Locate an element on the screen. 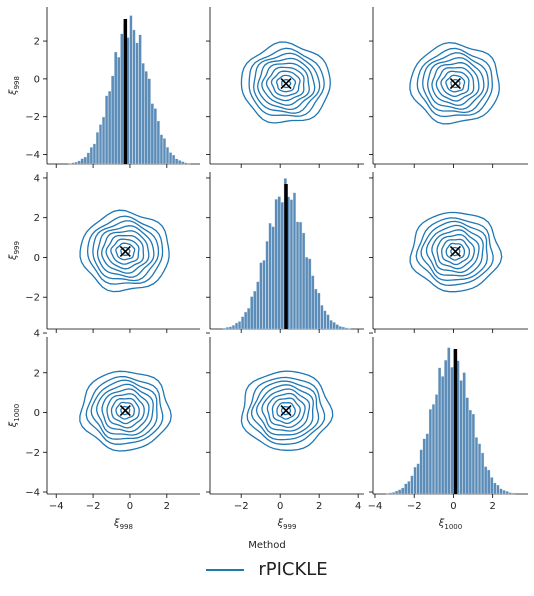 The width and height of the screenshot is (534, 596). legend: Method rPICKLE is located at coordinates (267, 560).